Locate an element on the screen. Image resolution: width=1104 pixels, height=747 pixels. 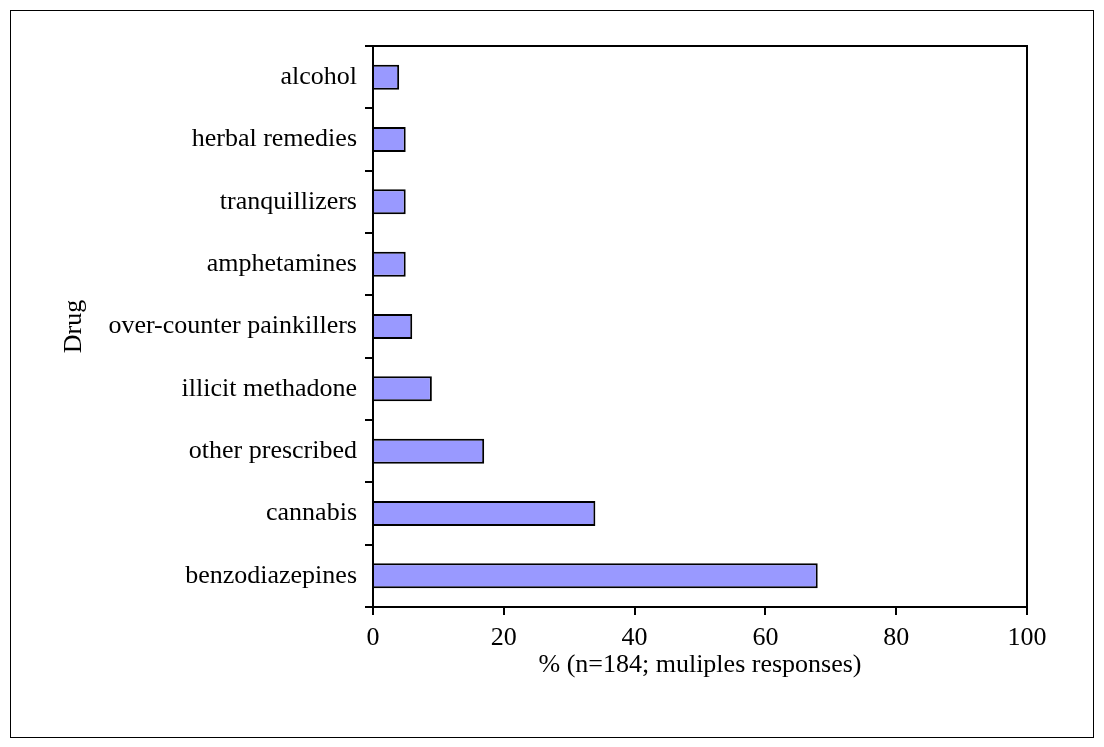
x-tick-label: 0 is located at coordinates (373, 637).